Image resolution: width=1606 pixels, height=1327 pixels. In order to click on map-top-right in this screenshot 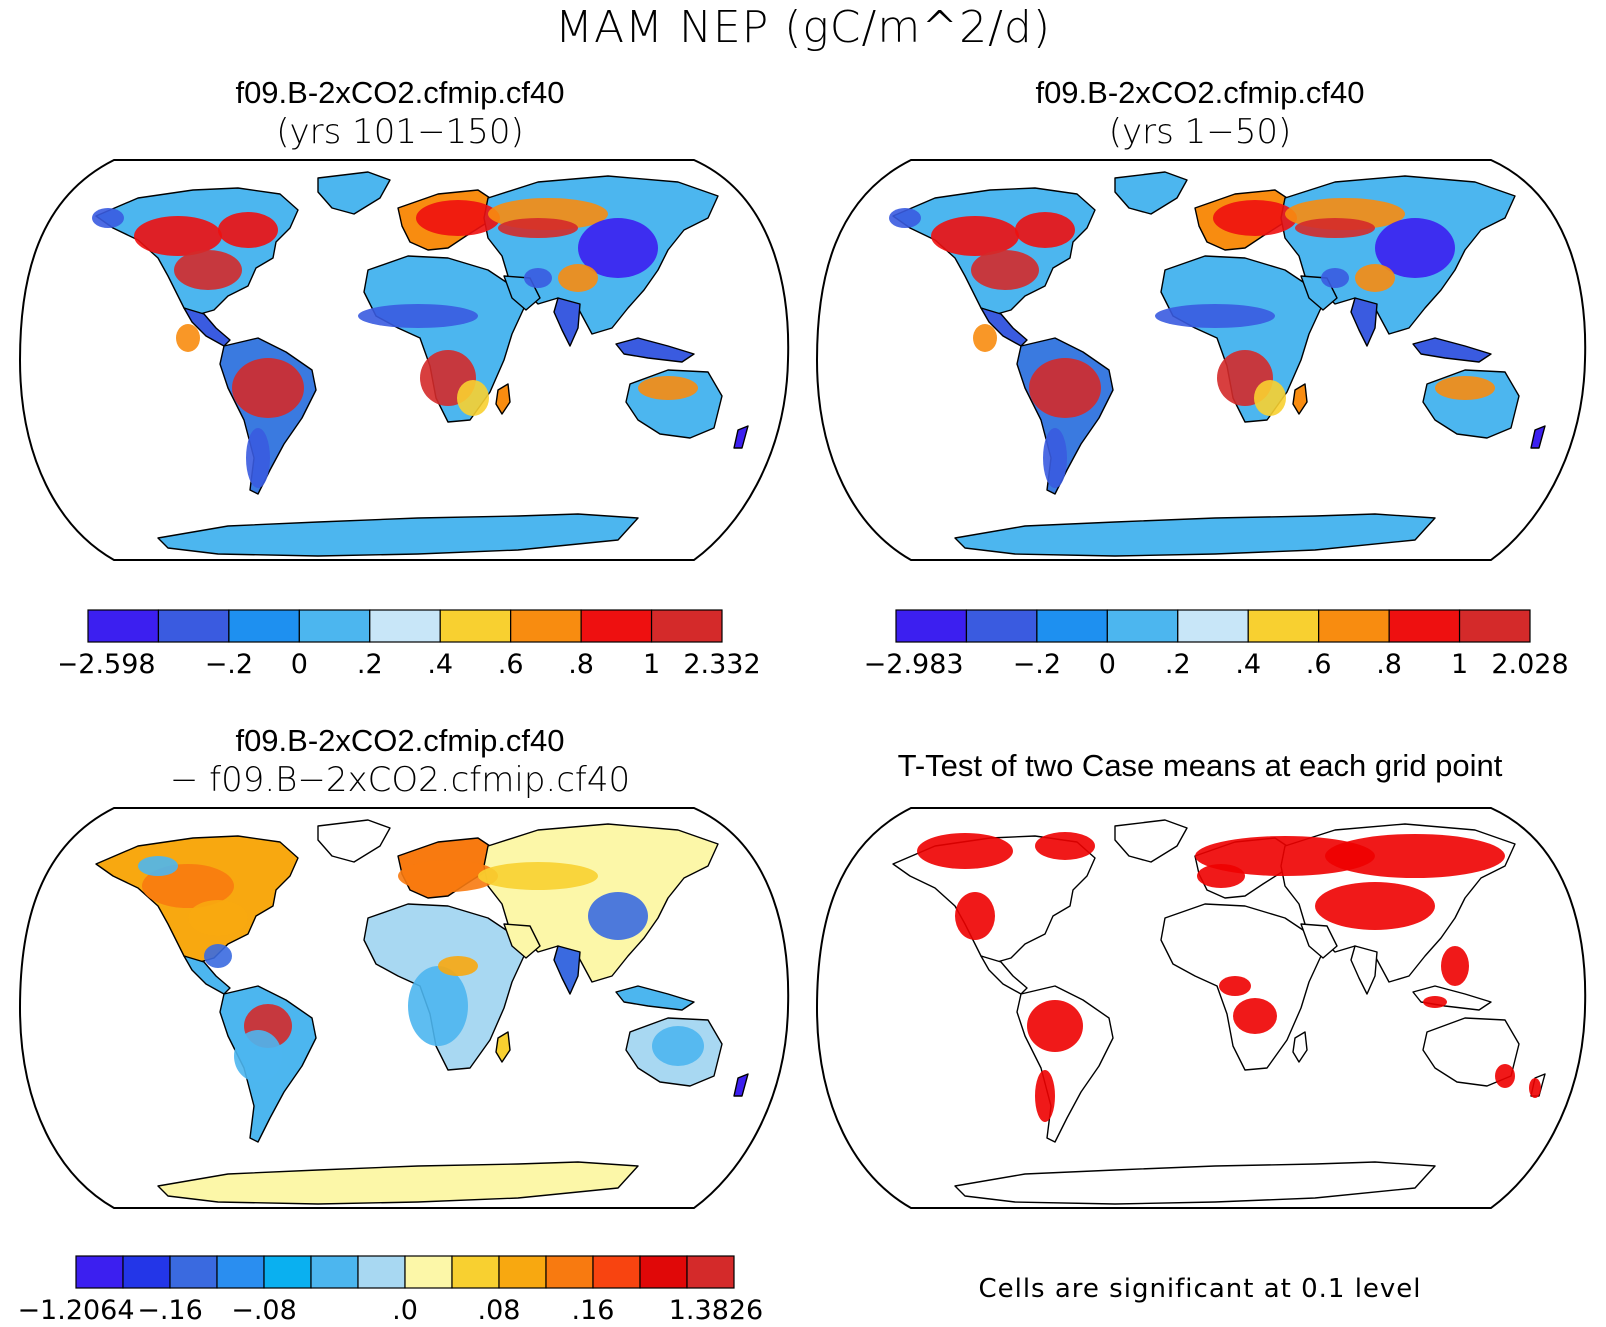, I will do `click(1201, 360)`.